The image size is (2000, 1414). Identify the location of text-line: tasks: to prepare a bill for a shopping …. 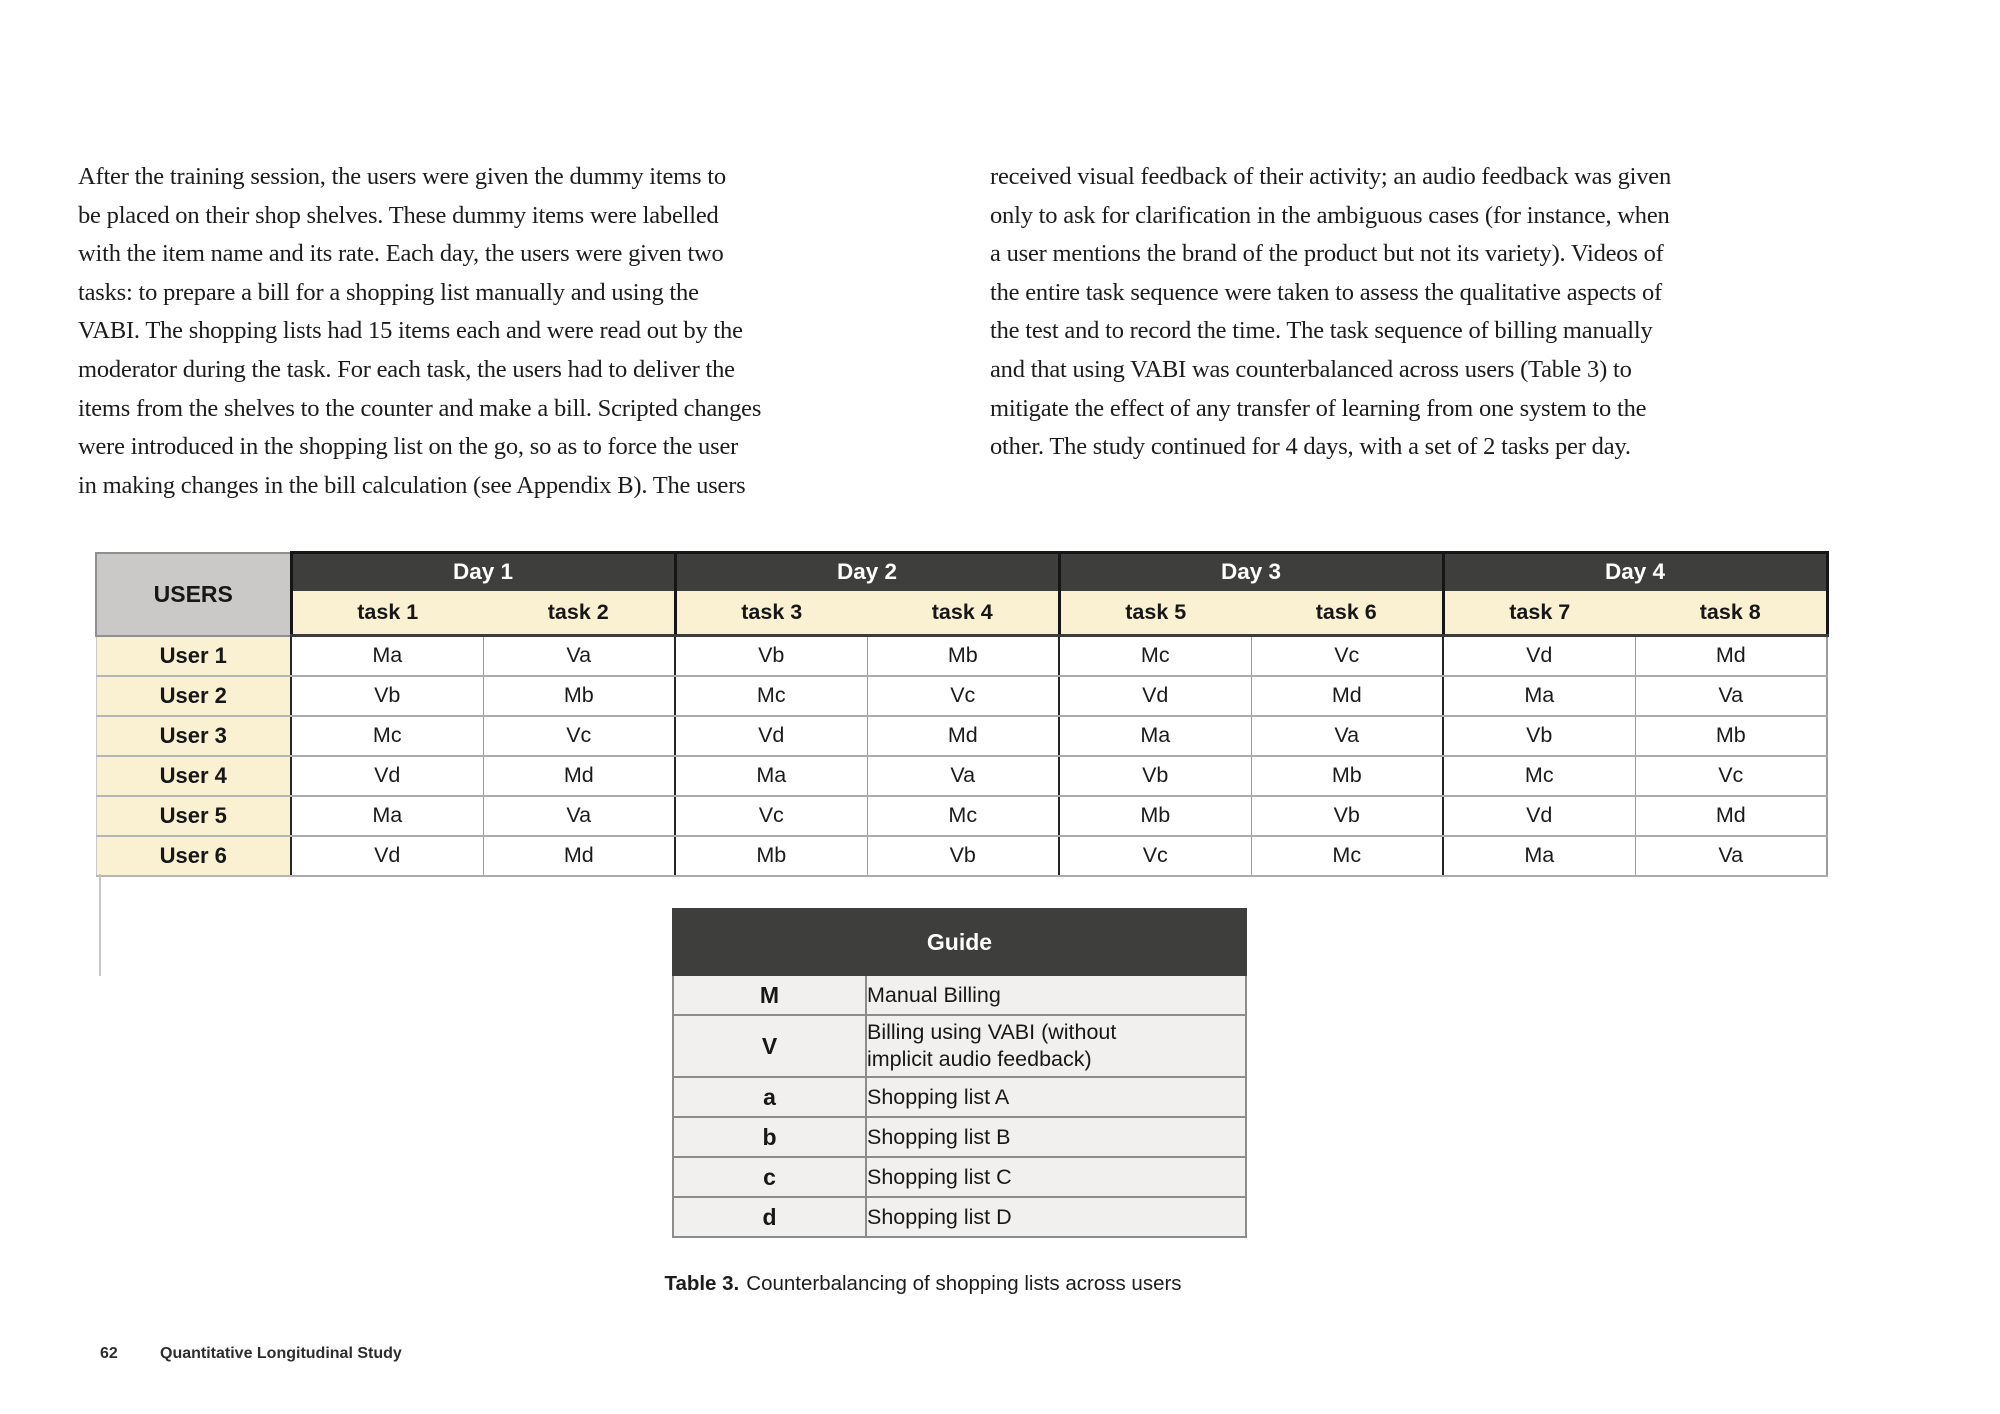
(388, 292).